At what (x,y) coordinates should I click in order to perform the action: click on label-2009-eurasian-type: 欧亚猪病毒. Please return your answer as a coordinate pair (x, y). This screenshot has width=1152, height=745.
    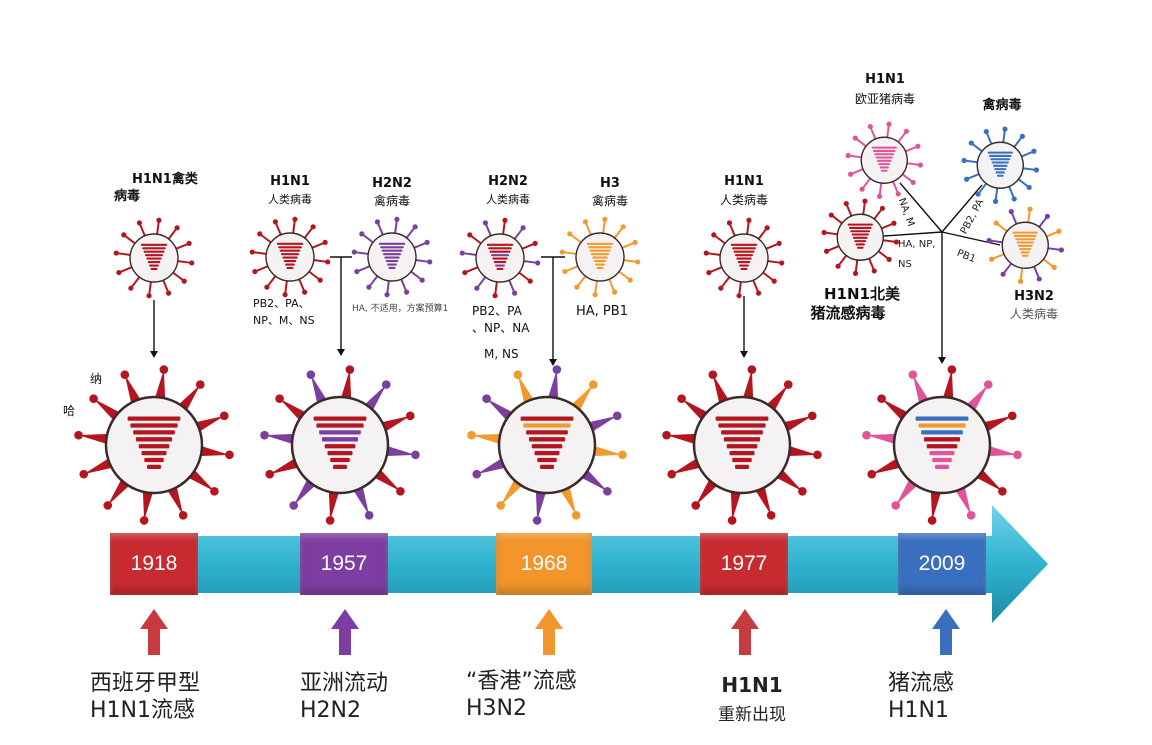
    Looking at the image, I should click on (885, 99).